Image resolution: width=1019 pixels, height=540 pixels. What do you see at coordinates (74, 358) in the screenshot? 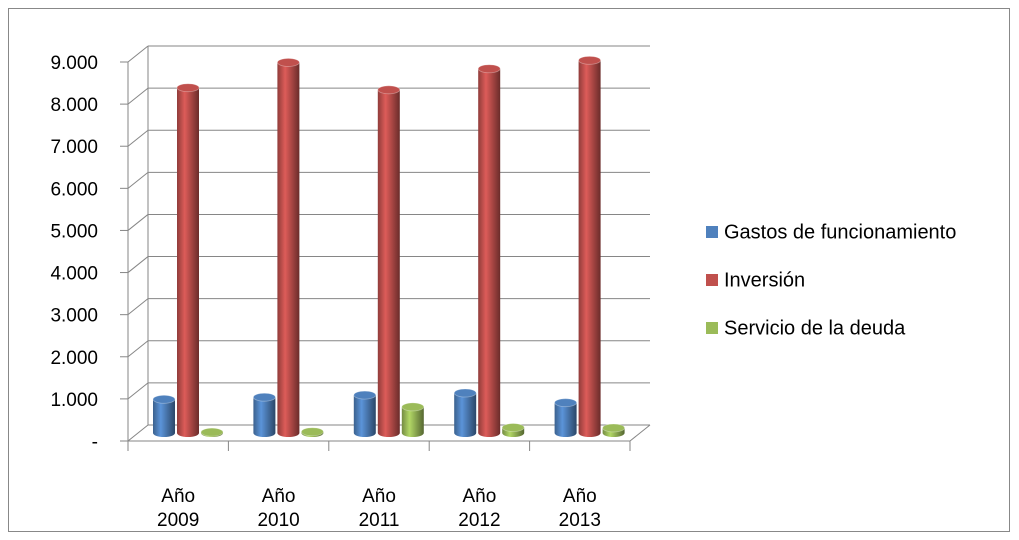
I see `y-tick-label: 2.000` at bounding box center [74, 358].